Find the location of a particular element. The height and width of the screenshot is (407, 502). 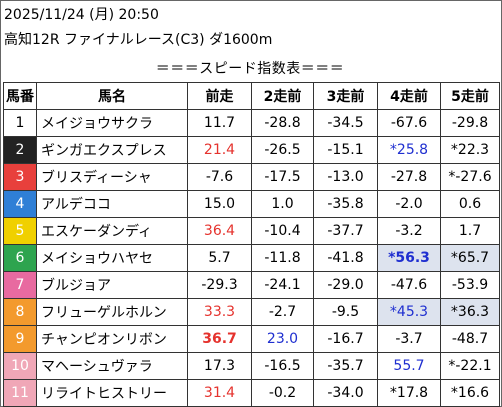

horse-name: アルデココ is located at coordinates (112, 204).